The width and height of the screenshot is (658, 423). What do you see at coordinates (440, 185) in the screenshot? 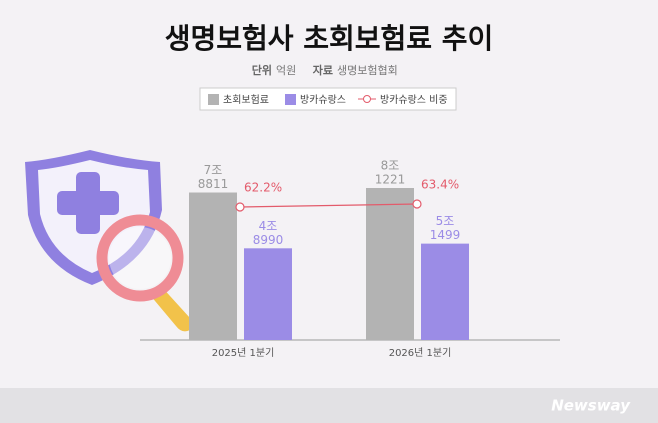
I see `value-label: 63.4%` at bounding box center [440, 185].